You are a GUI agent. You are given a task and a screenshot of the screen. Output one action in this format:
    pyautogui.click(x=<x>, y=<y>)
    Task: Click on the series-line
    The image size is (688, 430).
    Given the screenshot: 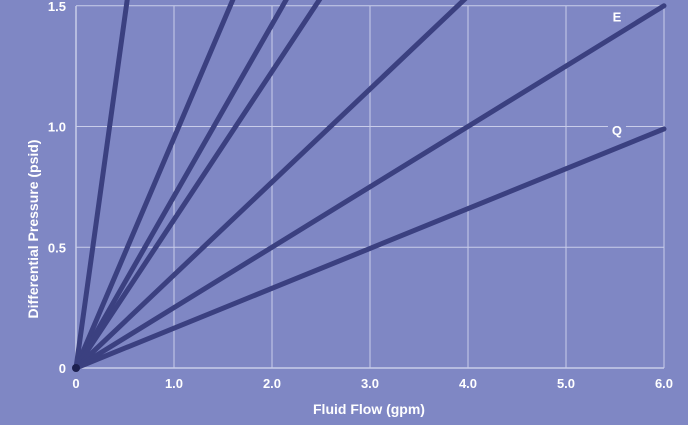 What is the action you would take?
    pyautogui.click(x=101, y=185)
    